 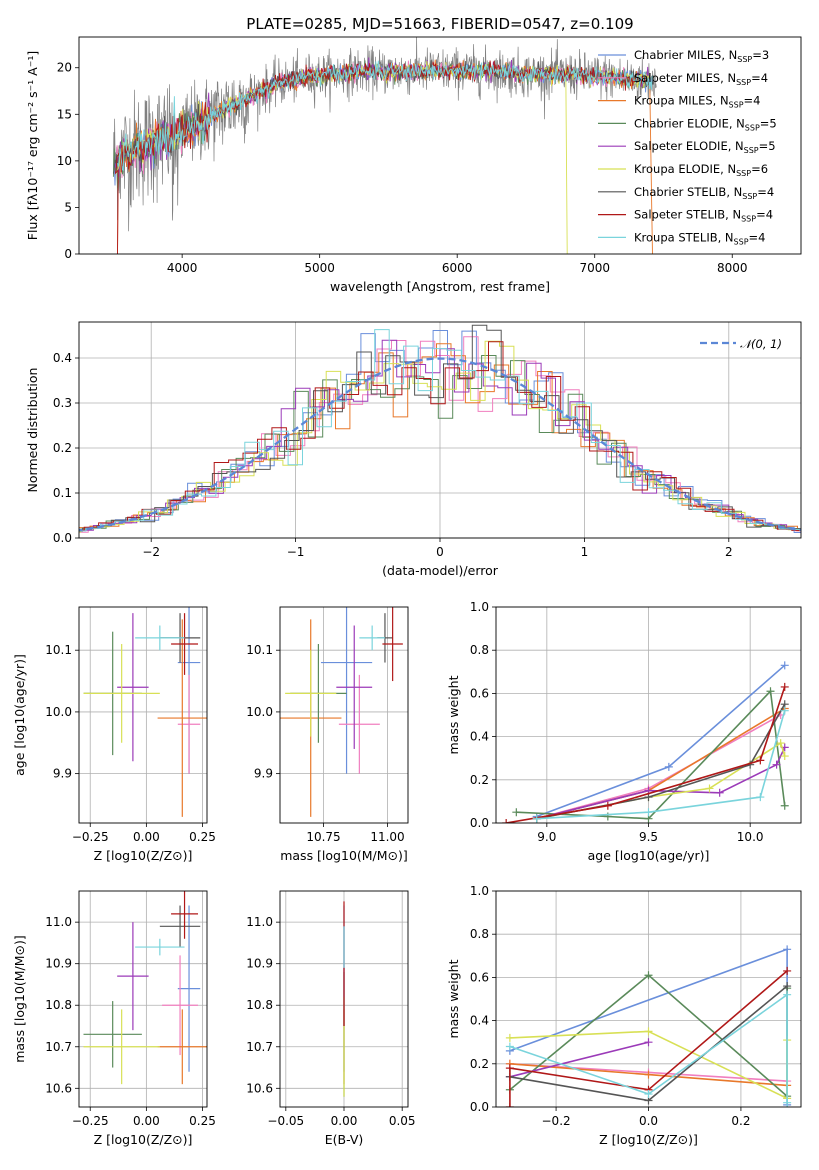 I want to click on x-tick-label: 10.0, so click(x=750, y=837).